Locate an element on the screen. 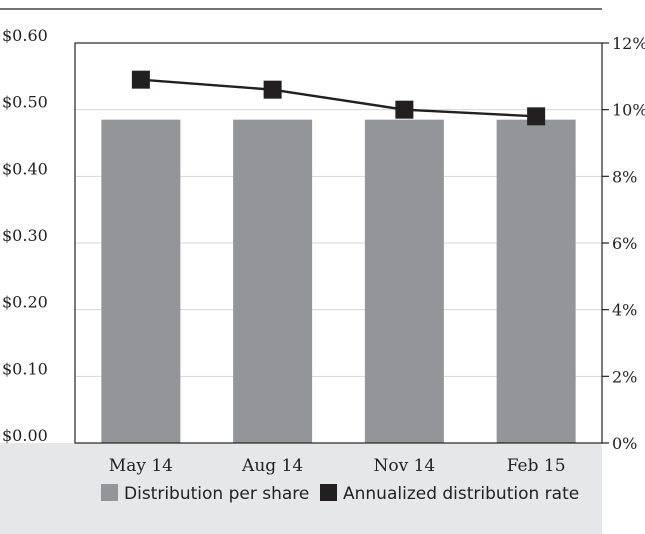 The height and width of the screenshot is (534, 645). left-tick-label: $0.00 is located at coordinates (25, 435).